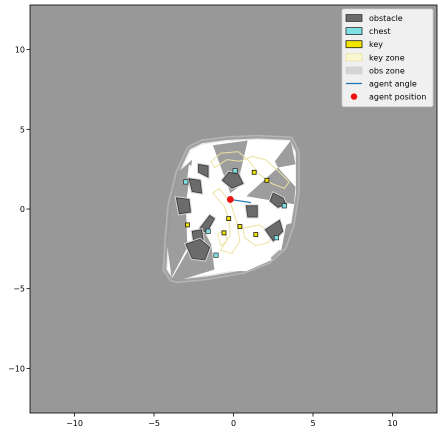 The height and width of the screenshot is (434, 443). Describe the element at coordinates (354, 96) in the screenshot. I see `legend-swatch-agent-position` at that location.